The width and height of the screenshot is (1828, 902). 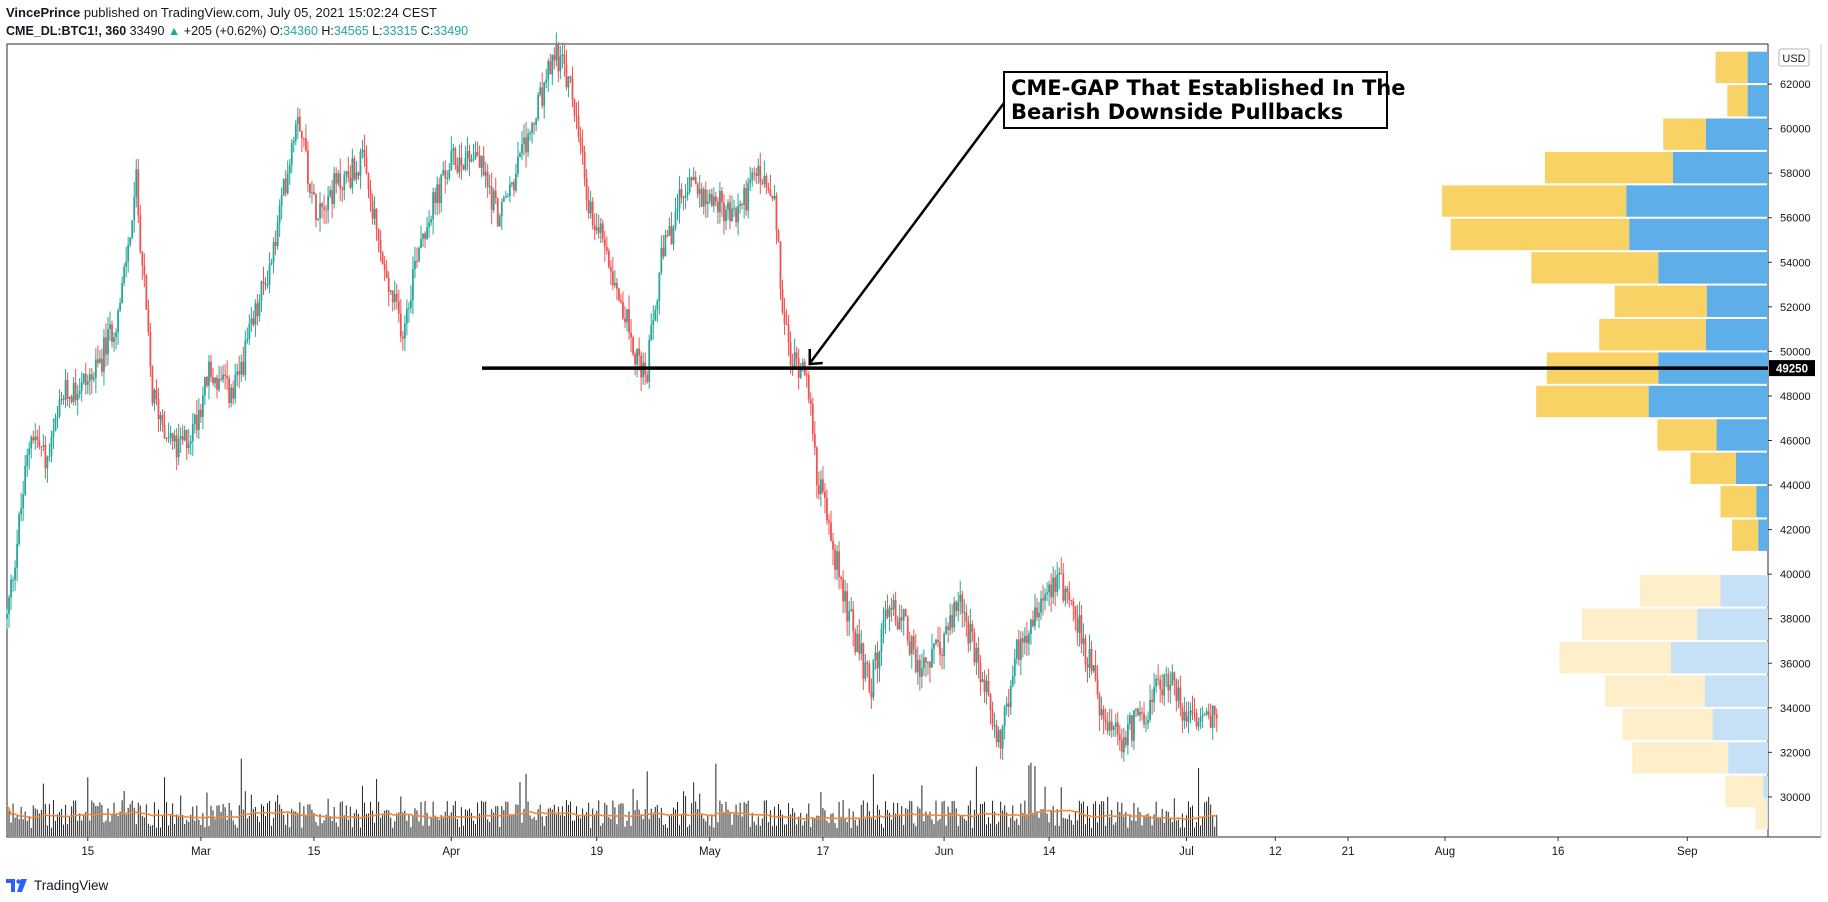 What do you see at coordinates (57, 885) in the screenshot?
I see `tradingview-logo: TradingView` at bounding box center [57, 885].